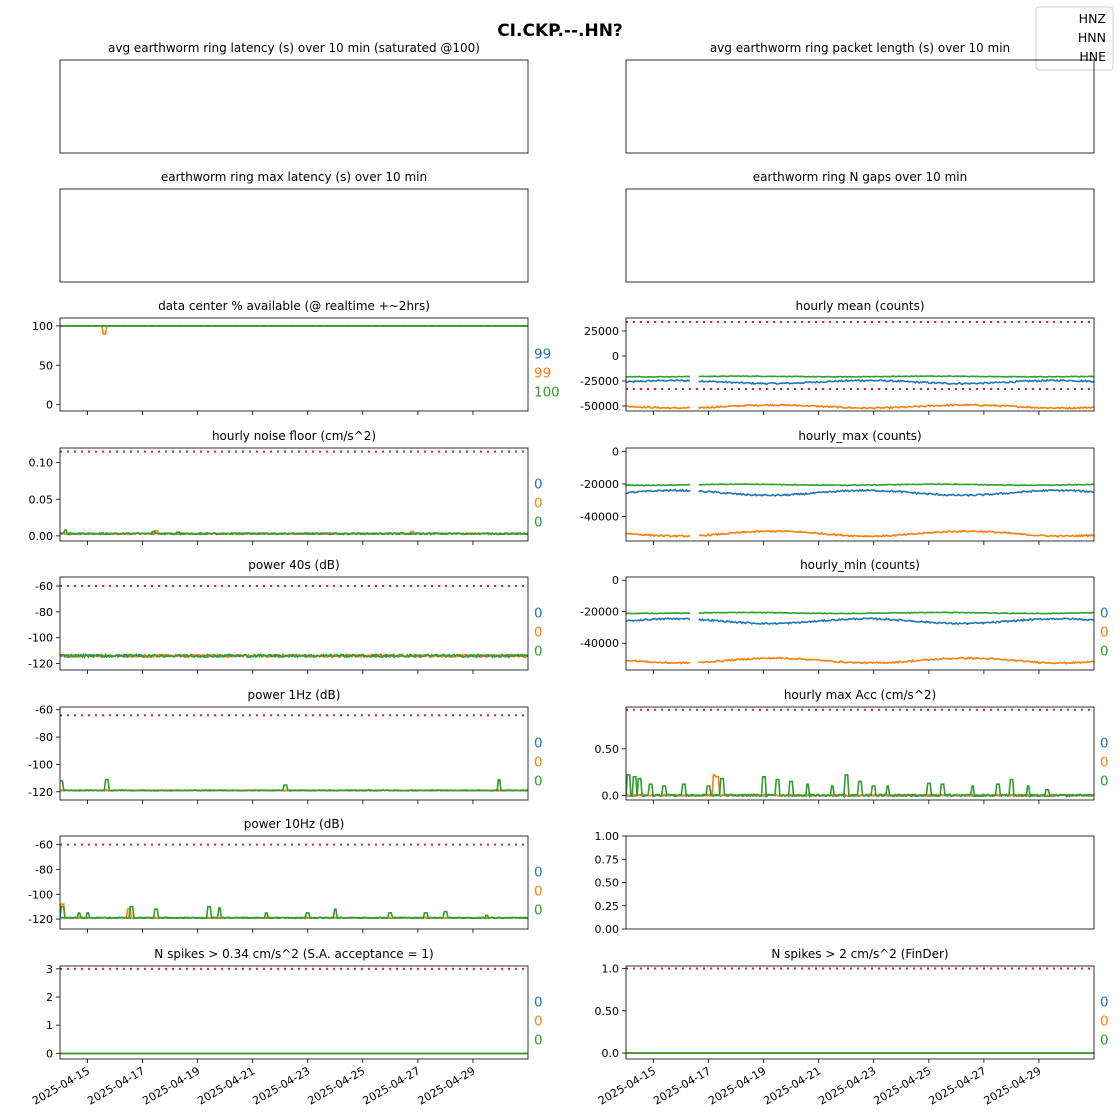 Image resolution: width=1120 pixels, height=1120 pixels. I want to click on x-tick-label: 2025-04-29, so click(1013, 1085).